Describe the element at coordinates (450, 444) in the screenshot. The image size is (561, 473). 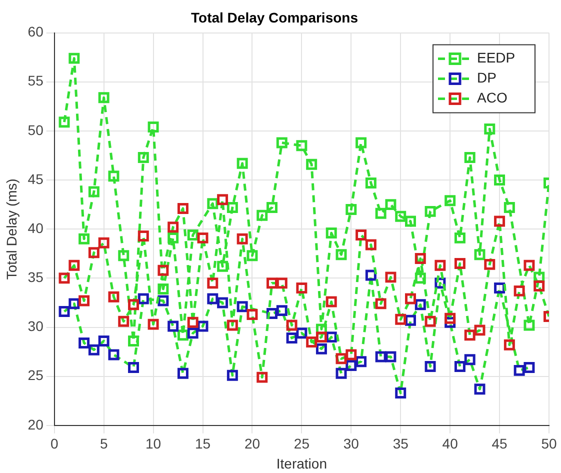
I see `x-tick-label: 40` at that location.